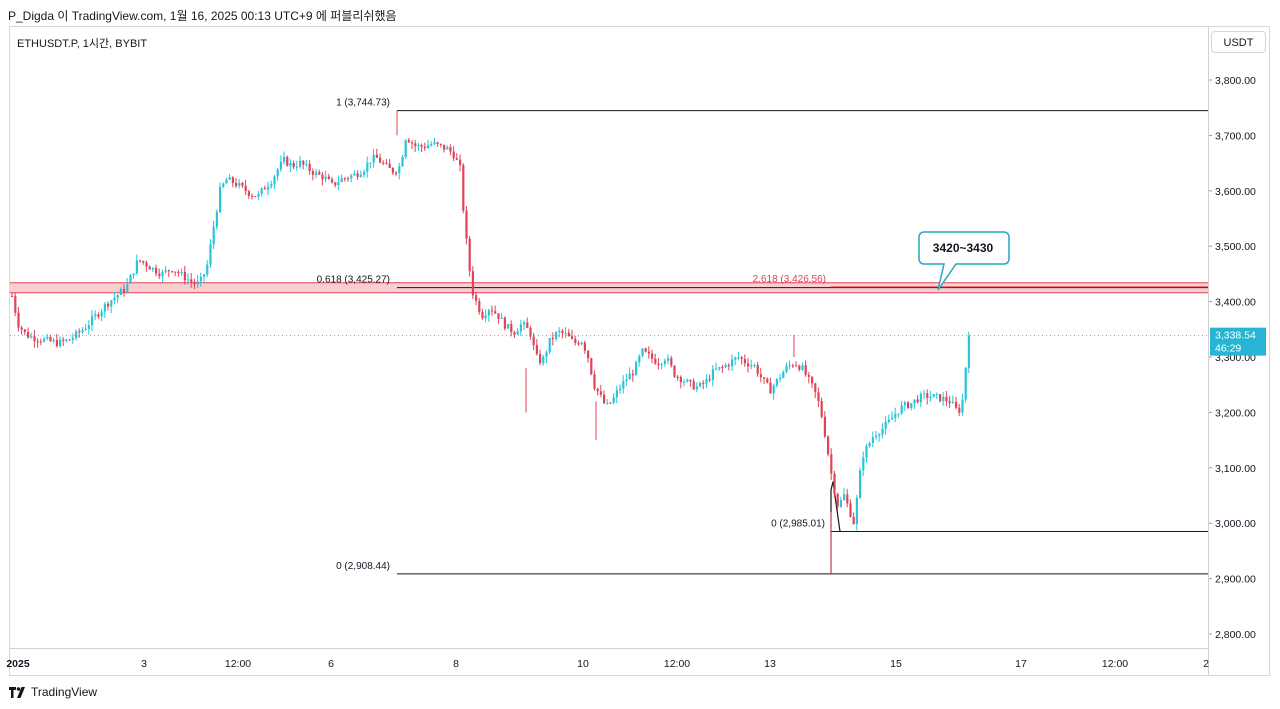 The height and width of the screenshot is (709, 1280). What do you see at coordinates (1228, 349) in the screenshot?
I see `countdown-label: 46:29` at bounding box center [1228, 349].